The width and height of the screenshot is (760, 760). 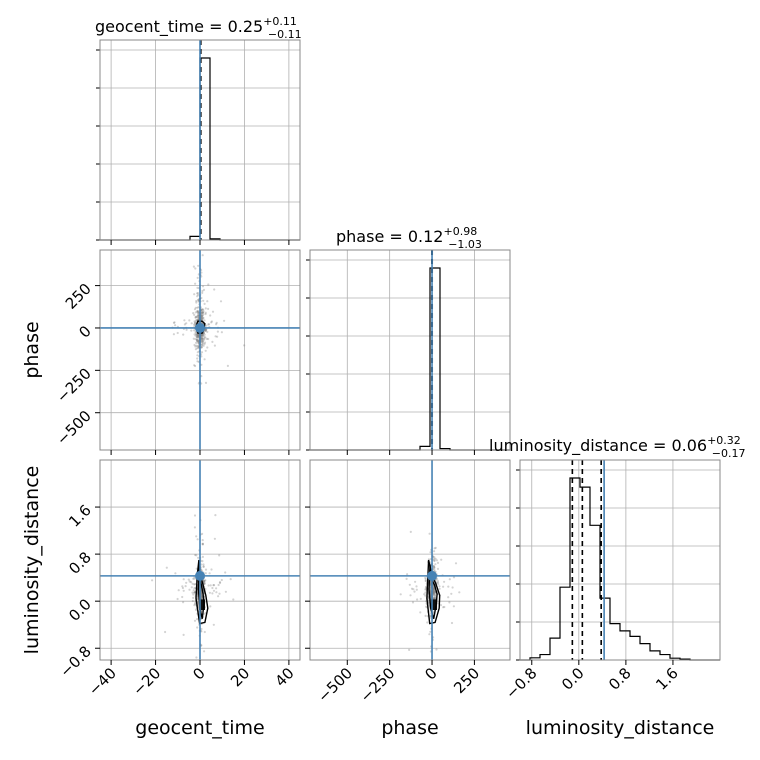 I want to click on ytick-label: −0.8, so click(x=75, y=661).